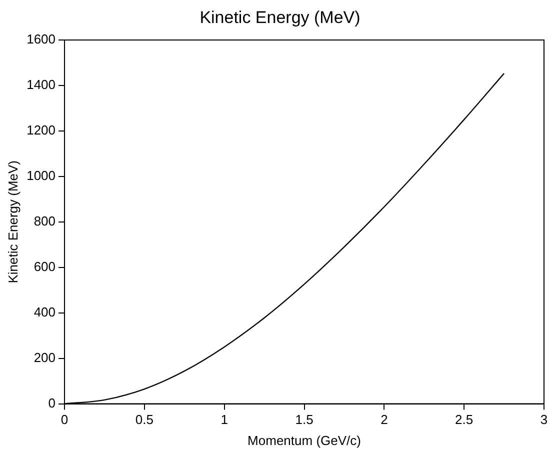  What do you see at coordinates (464, 420) in the screenshot?
I see `x-tick-label: 2.5` at bounding box center [464, 420].